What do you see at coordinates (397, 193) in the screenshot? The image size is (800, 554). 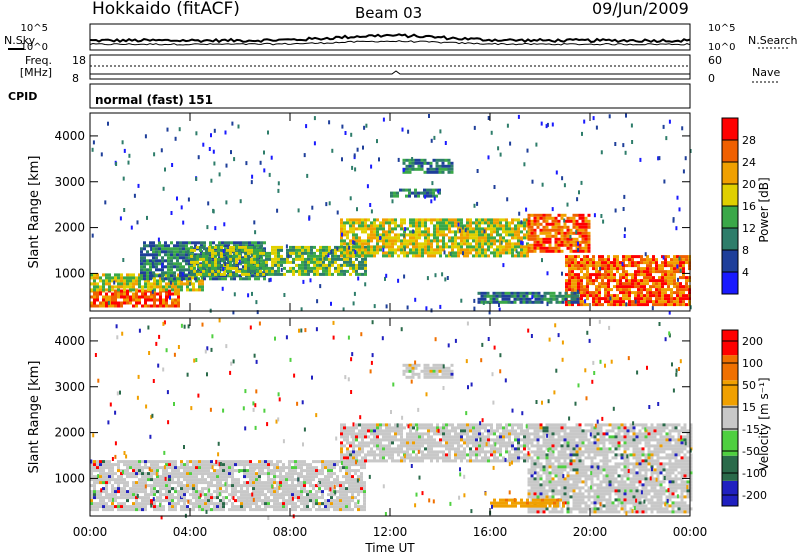 I see `power-cell-r6` at bounding box center [397, 193].